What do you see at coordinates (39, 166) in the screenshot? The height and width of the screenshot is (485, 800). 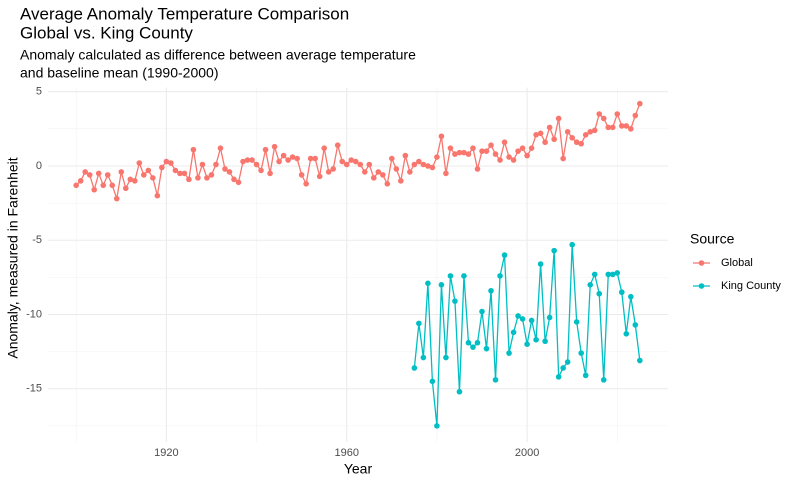 I see `y-tick-label: 0` at bounding box center [39, 166].